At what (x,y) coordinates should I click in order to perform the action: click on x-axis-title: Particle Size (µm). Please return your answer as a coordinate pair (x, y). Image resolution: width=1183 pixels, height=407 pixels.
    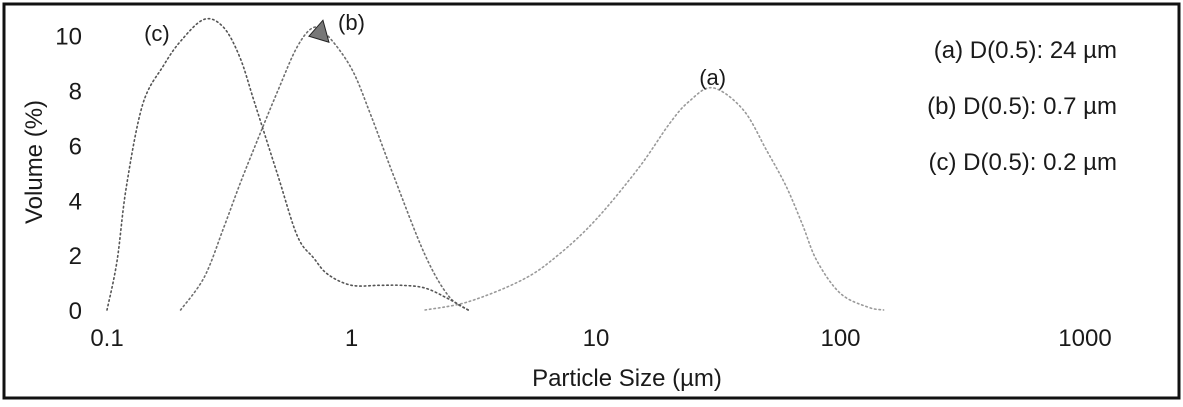
    Looking at the image, I should click on (627, 378).